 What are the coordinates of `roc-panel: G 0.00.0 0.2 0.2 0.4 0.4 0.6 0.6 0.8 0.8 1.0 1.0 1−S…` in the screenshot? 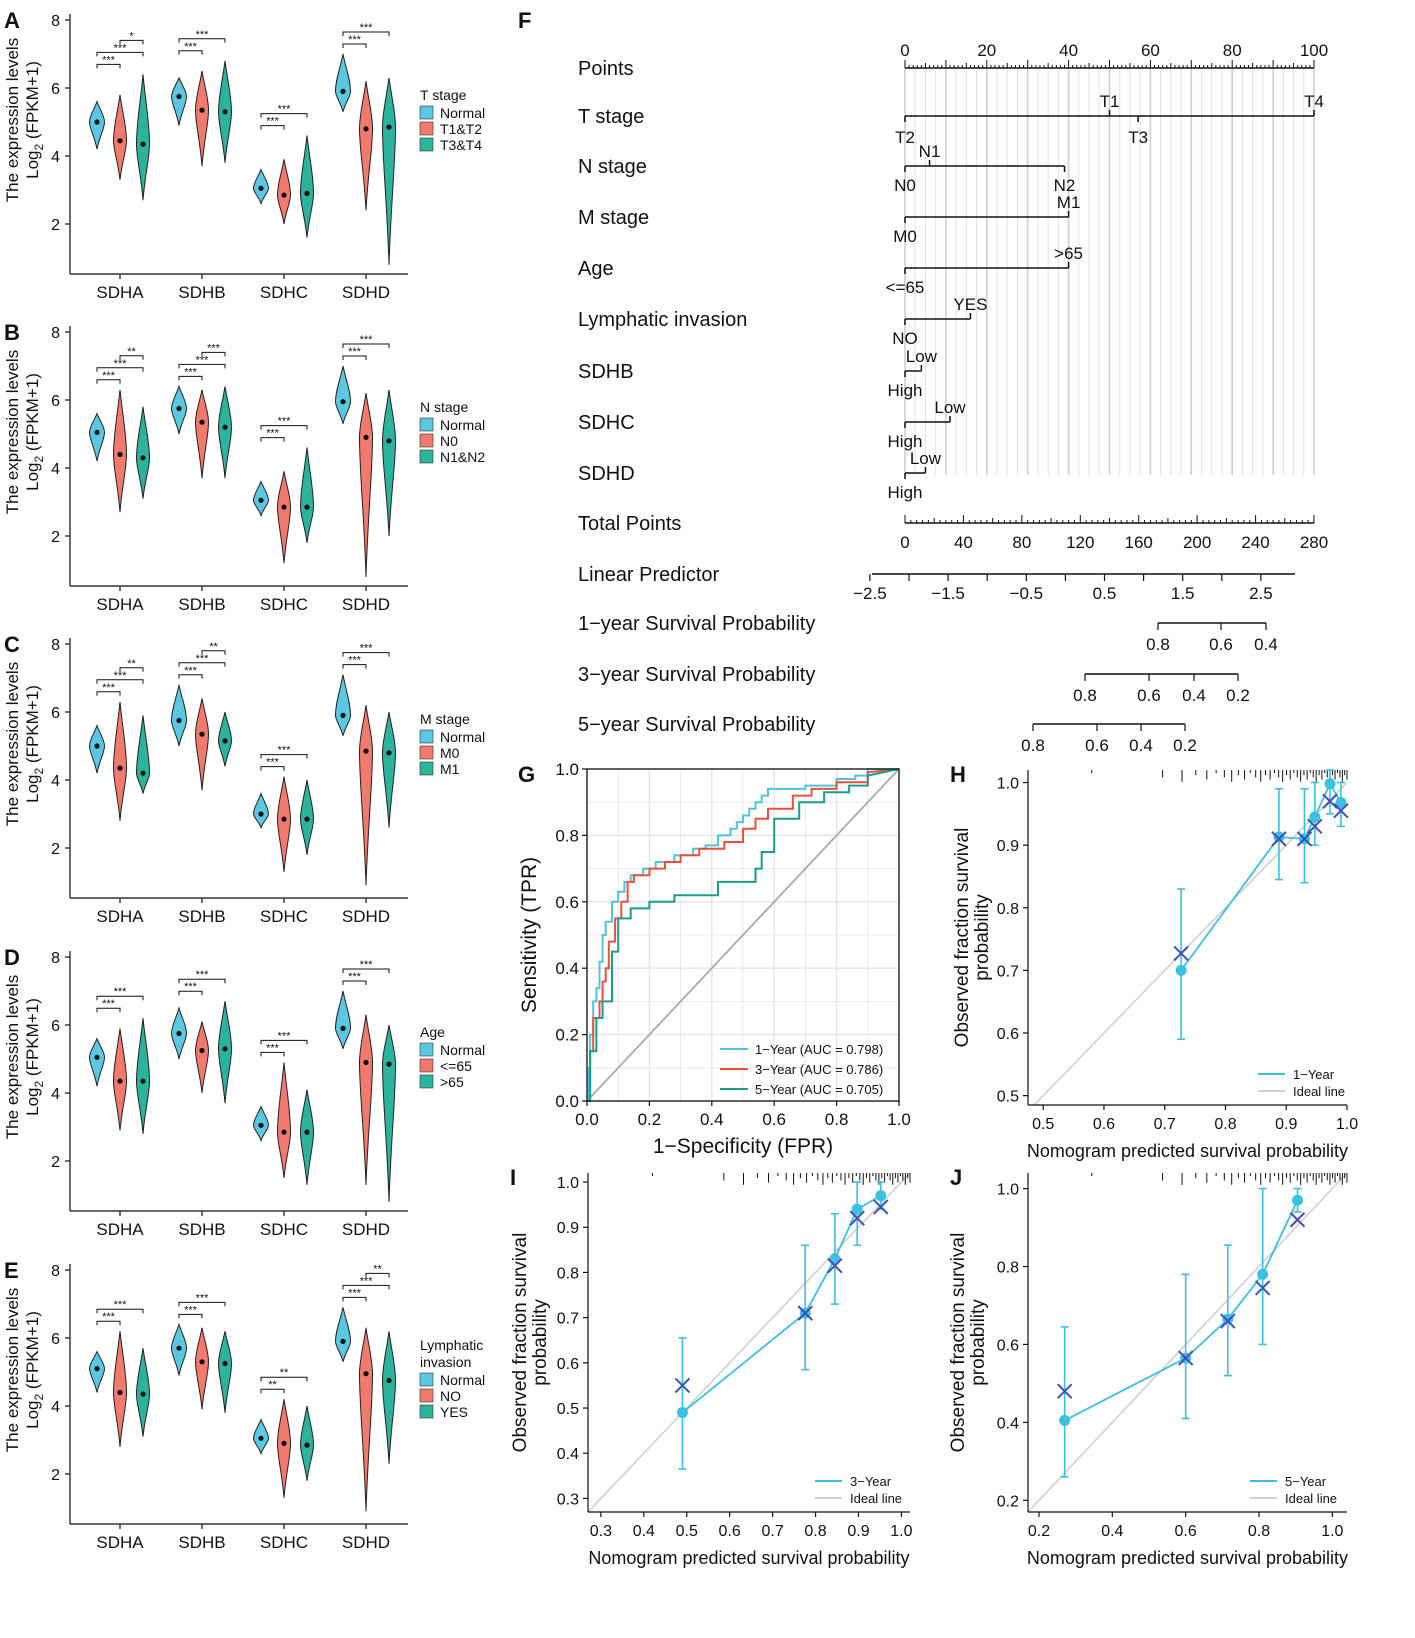 It's located at (714, 959).